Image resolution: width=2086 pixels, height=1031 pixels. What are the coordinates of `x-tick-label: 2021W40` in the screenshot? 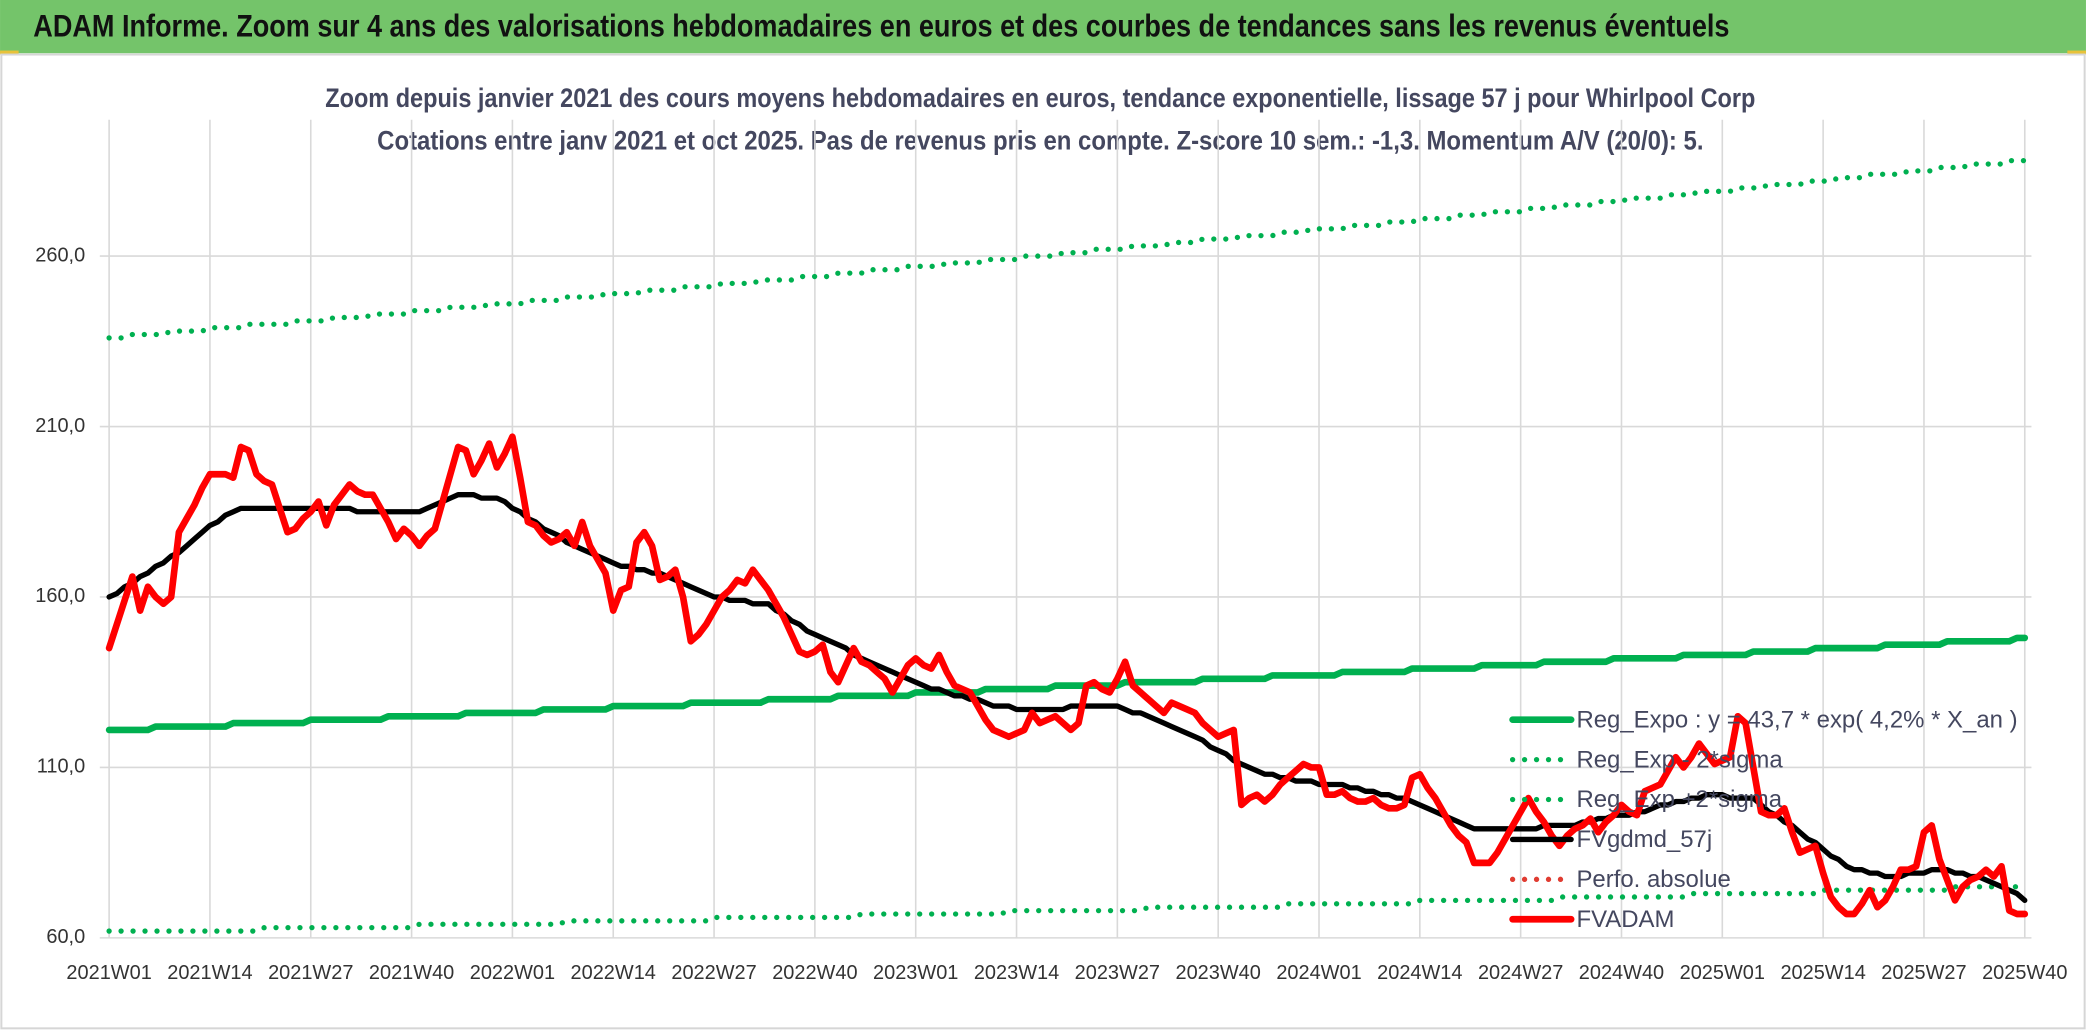 It's located at (411, 973).